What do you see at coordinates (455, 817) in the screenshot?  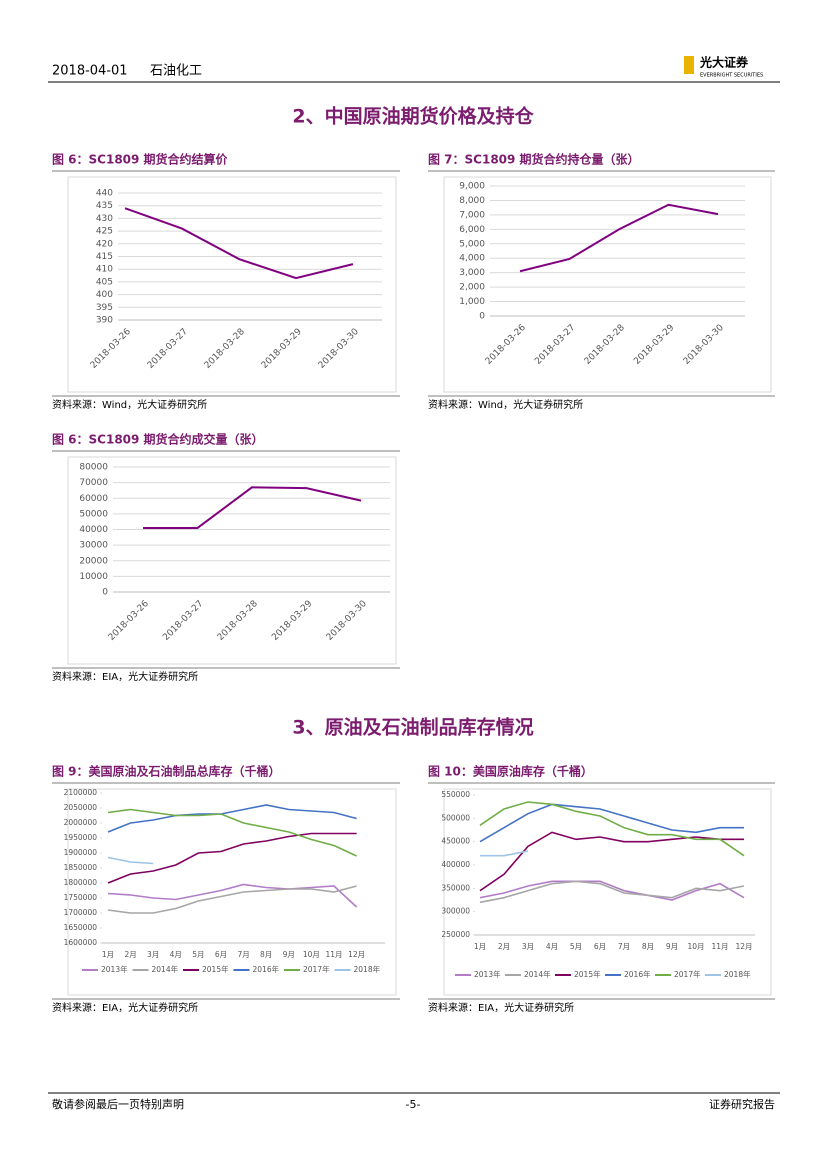 I see `y-tick-label: 500000` at bounding box center [455, 817].